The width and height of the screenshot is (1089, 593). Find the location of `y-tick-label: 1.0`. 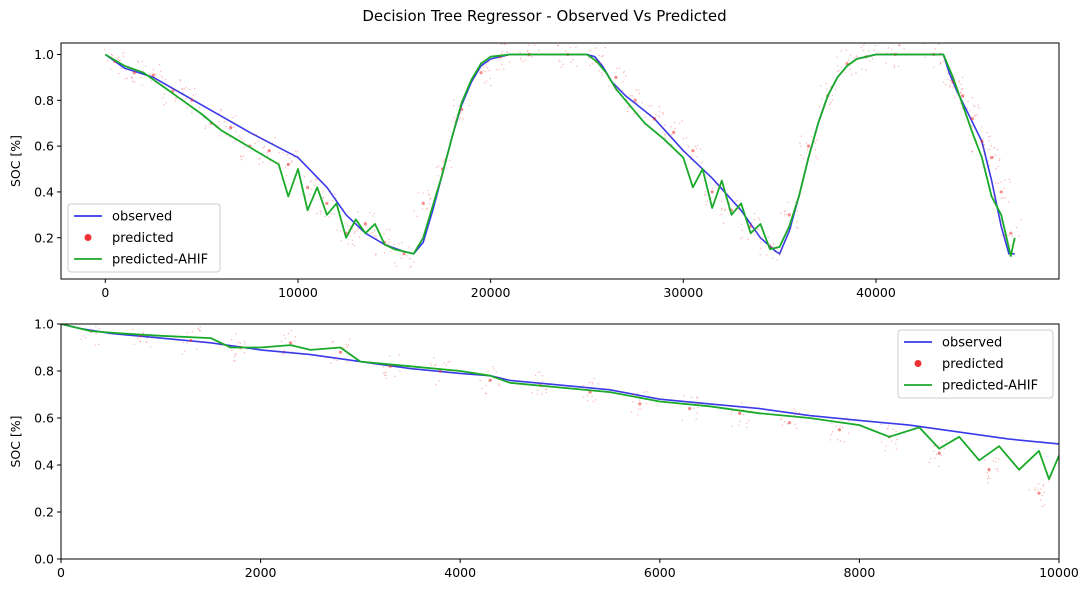

y-tick-label: 1.0 is located at coordinates (44, 324).